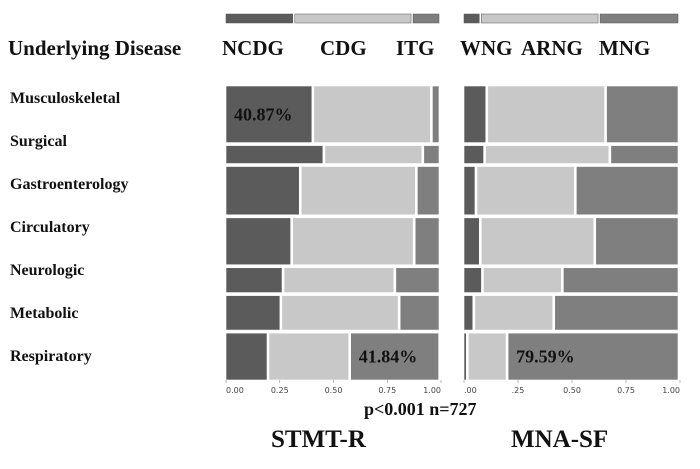 This screenshot has height=469, width=700. What do you see at coordinates (254, 280) in the screenshot?
I see `stmt-r-tile-neurologic-ncdg` at bounding box center [254, 280].